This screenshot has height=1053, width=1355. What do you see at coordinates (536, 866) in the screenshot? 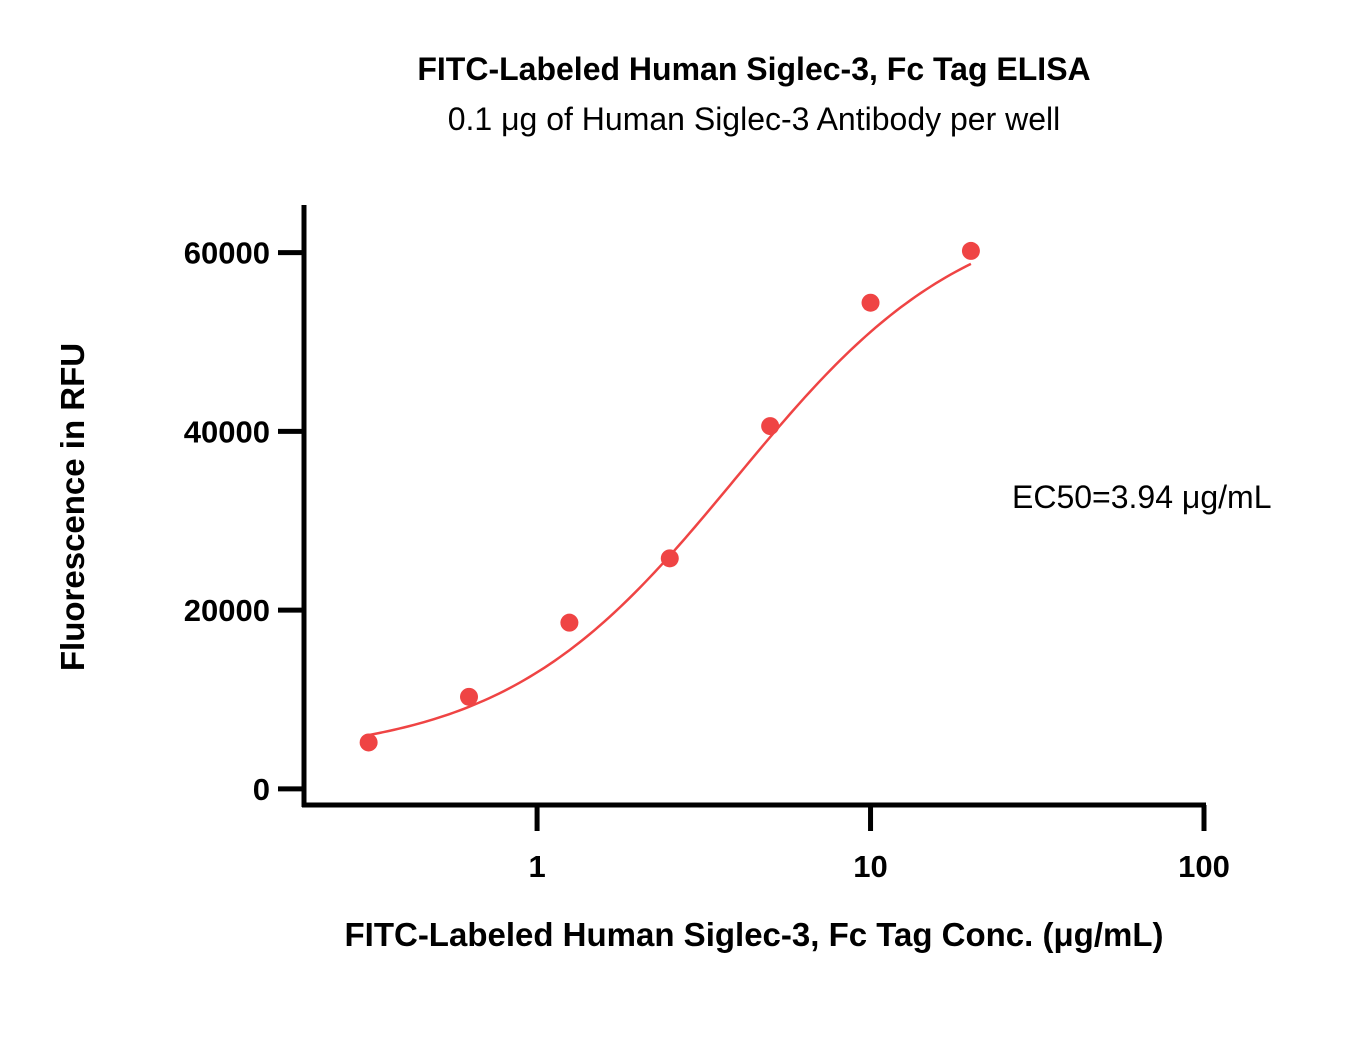
I see `x-tick-label: 1` at bounding box center [536, 866].